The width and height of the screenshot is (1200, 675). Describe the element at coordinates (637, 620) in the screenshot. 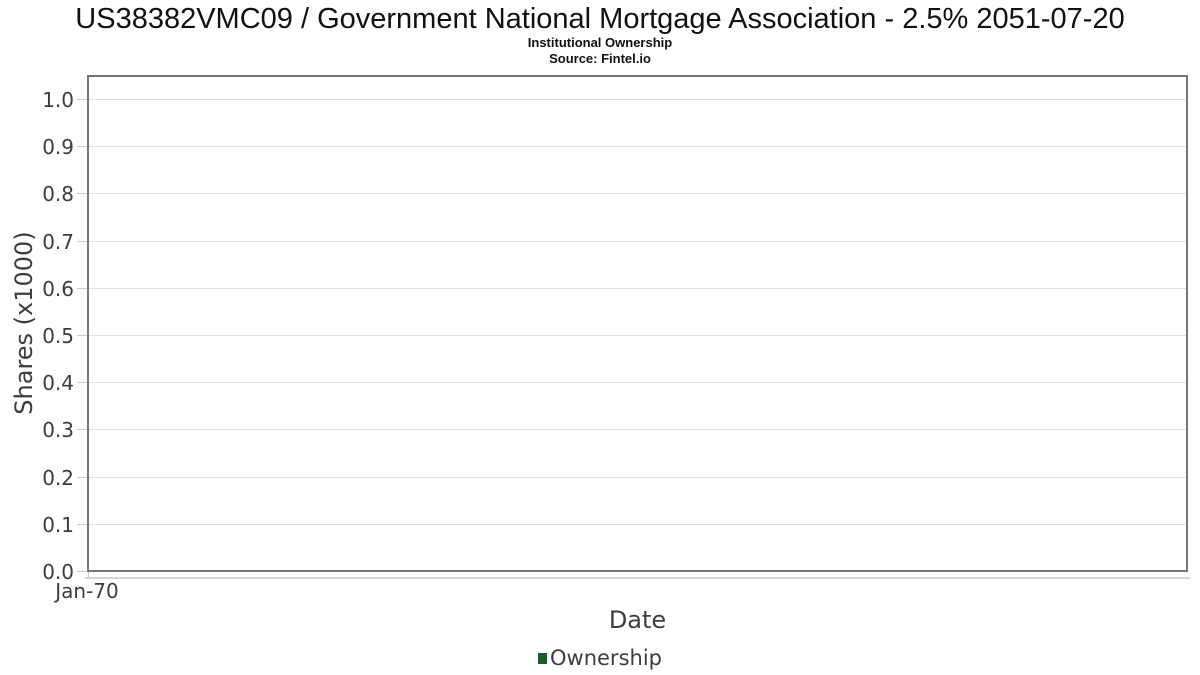

I see `x-axis-title: Date` at that location.